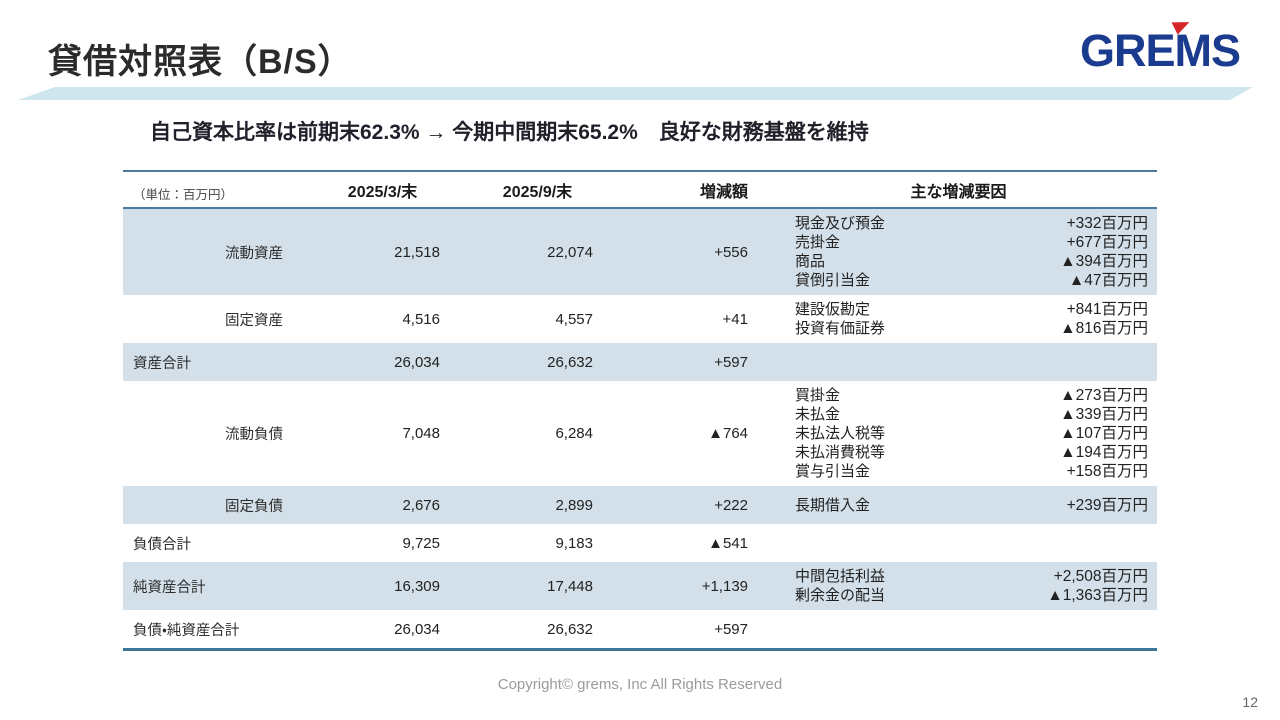 The image size is (1280, 720). What do you see at coordinates (417, 252) in the screenshot?
I see `value-2025-3: 21,518` at bounding box center [417, 252].